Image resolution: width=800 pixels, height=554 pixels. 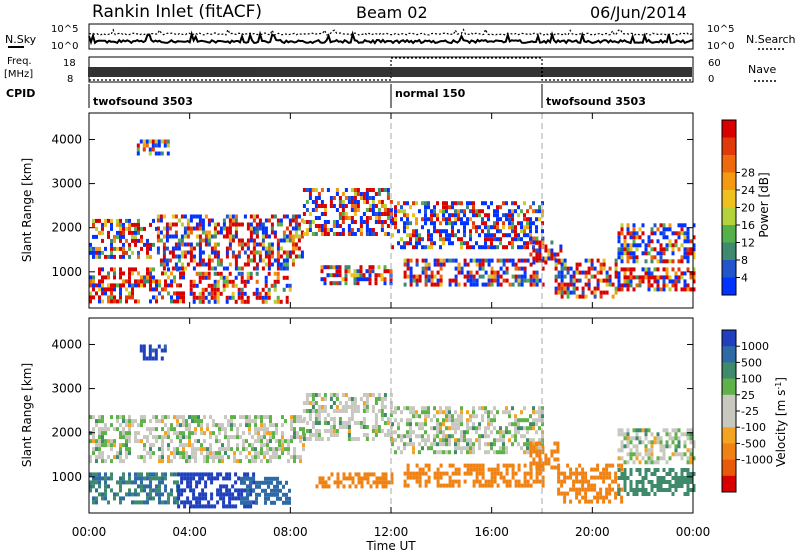 I want to click on date-title: 06/Jun/2014, so click(x=638, y=12).